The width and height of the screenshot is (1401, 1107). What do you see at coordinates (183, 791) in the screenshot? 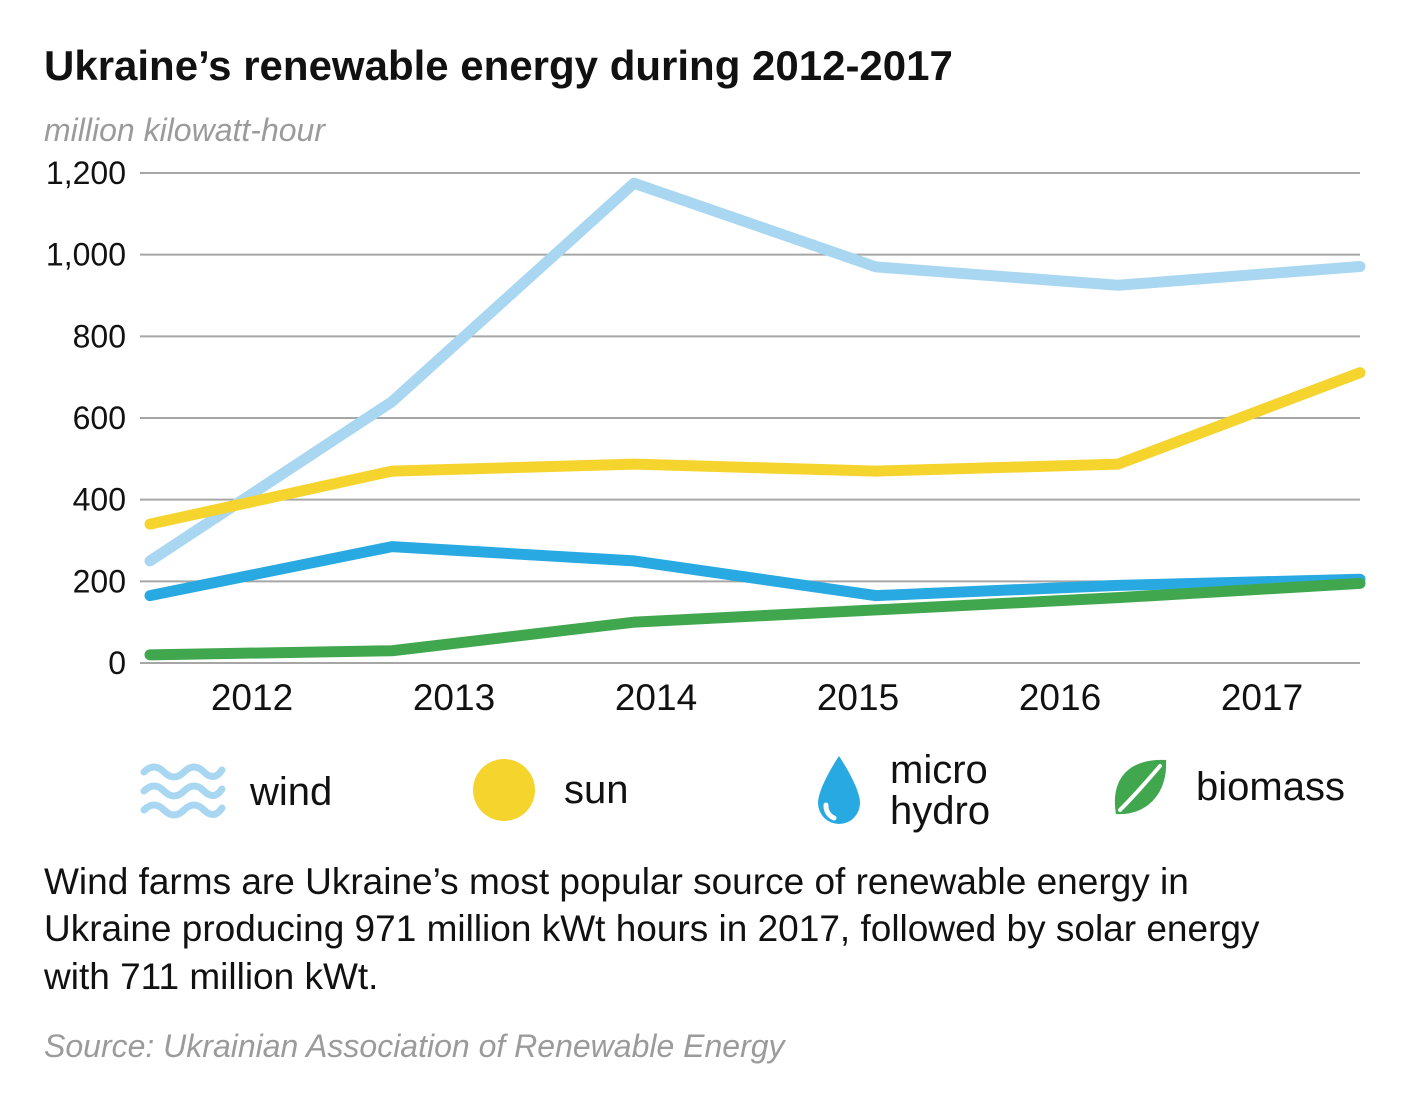
I see `wind-waves-icon` at bounding box center [183, 791].